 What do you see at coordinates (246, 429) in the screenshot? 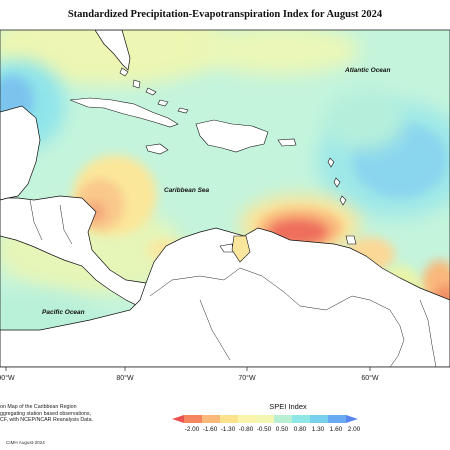
I see `legend-tick-label: -0.80` at bounding box center [246, 429].